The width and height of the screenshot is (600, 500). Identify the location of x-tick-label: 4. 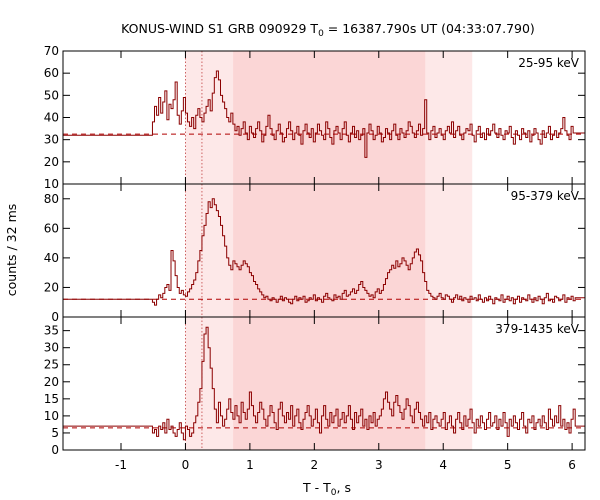
(443, 465).